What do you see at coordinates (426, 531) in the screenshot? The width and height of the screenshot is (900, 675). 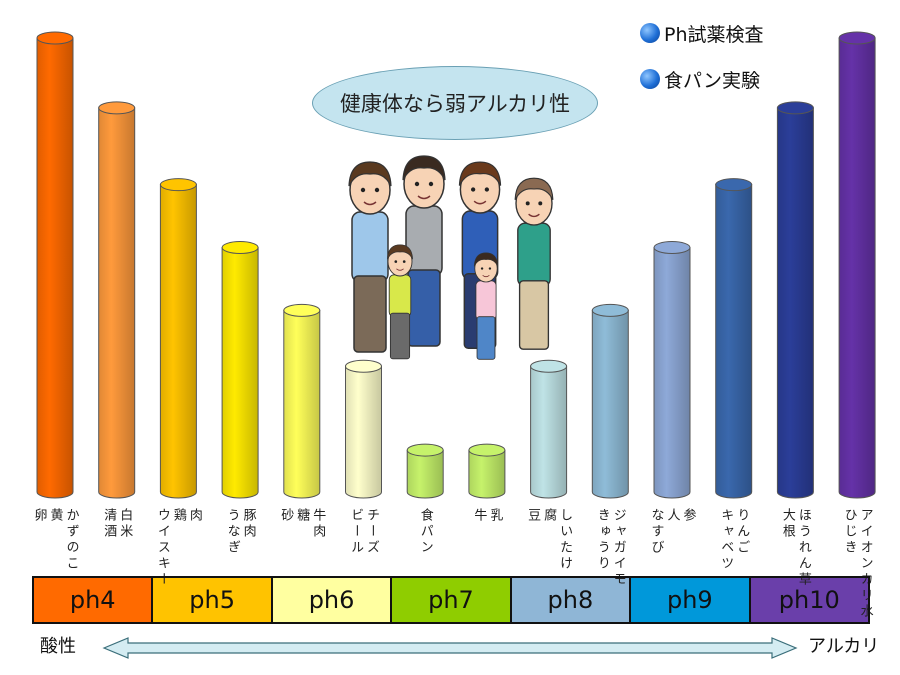 I see `bar-label: 食パン` at bounding box center [426, 531].